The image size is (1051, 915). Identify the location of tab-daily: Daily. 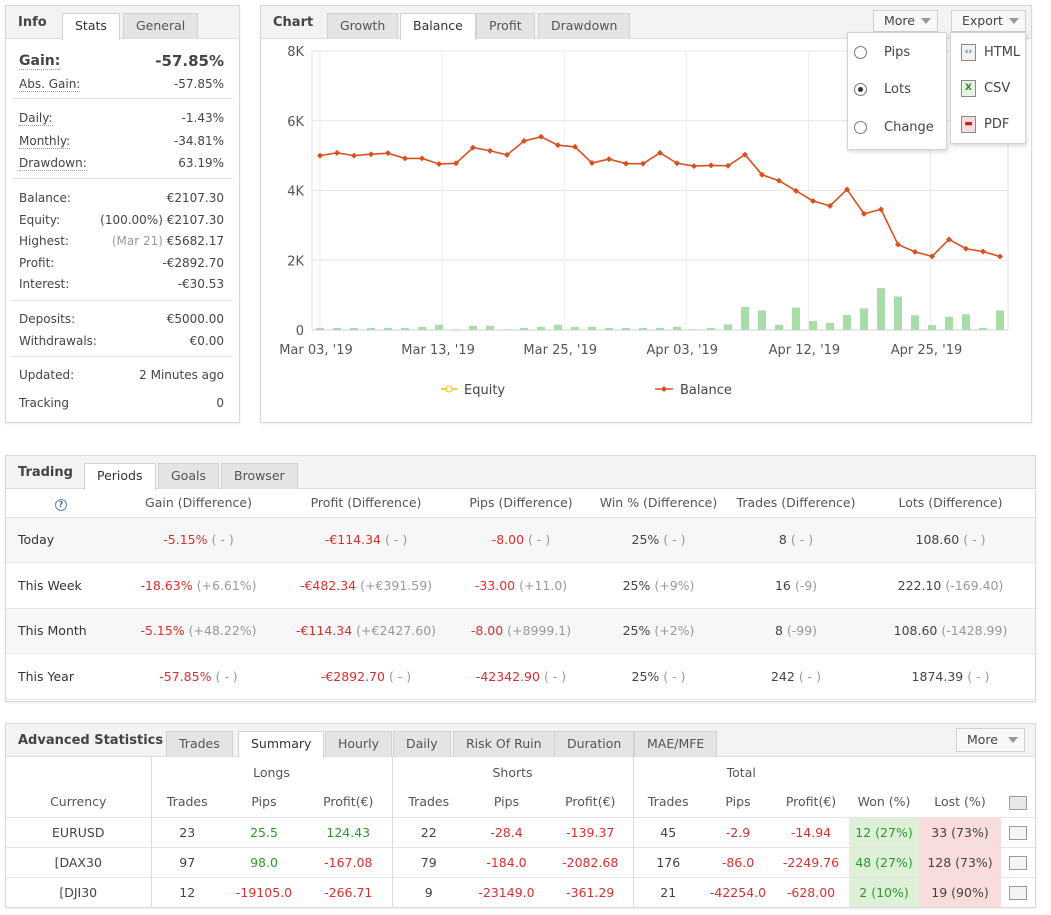
(422, 744).